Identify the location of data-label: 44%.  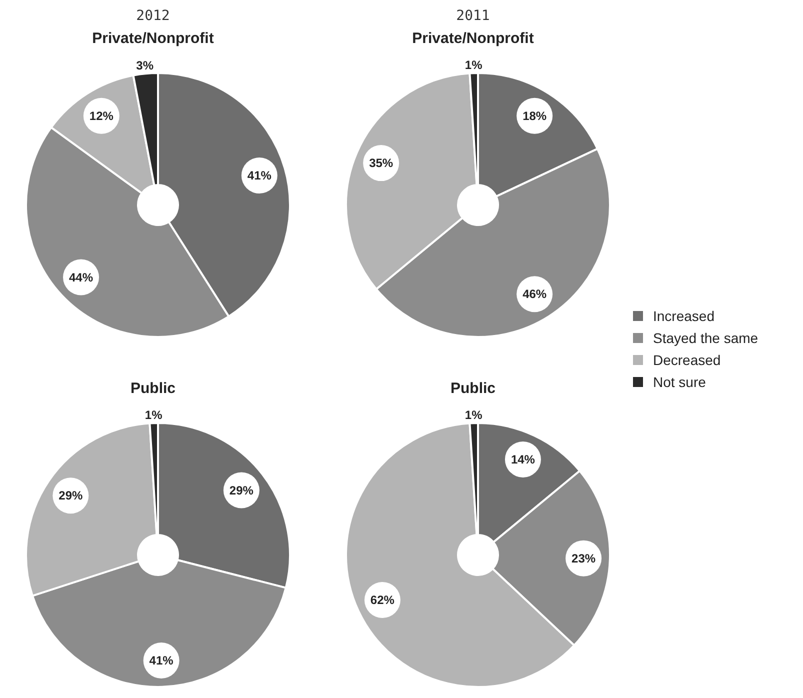
(81, 277).